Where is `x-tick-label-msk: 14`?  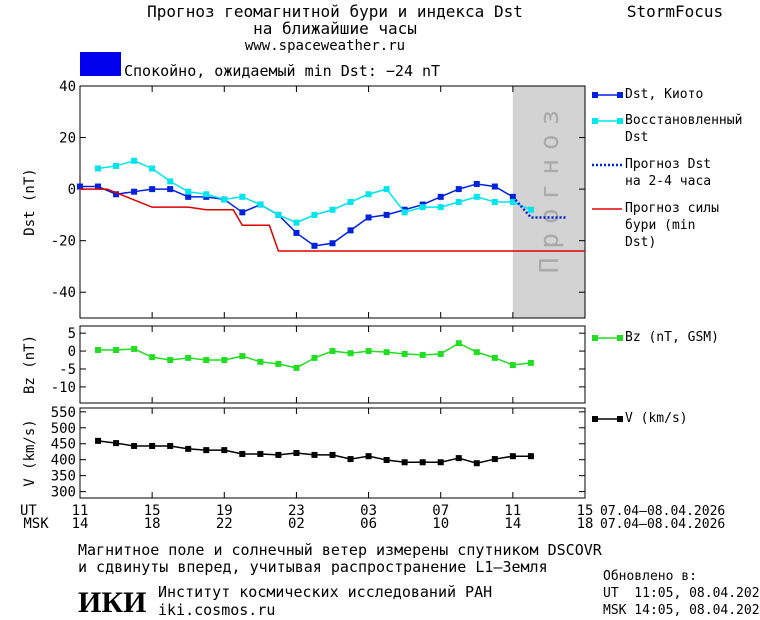
x-tick-label-msk: 14 is located at coordinates (80, 524).